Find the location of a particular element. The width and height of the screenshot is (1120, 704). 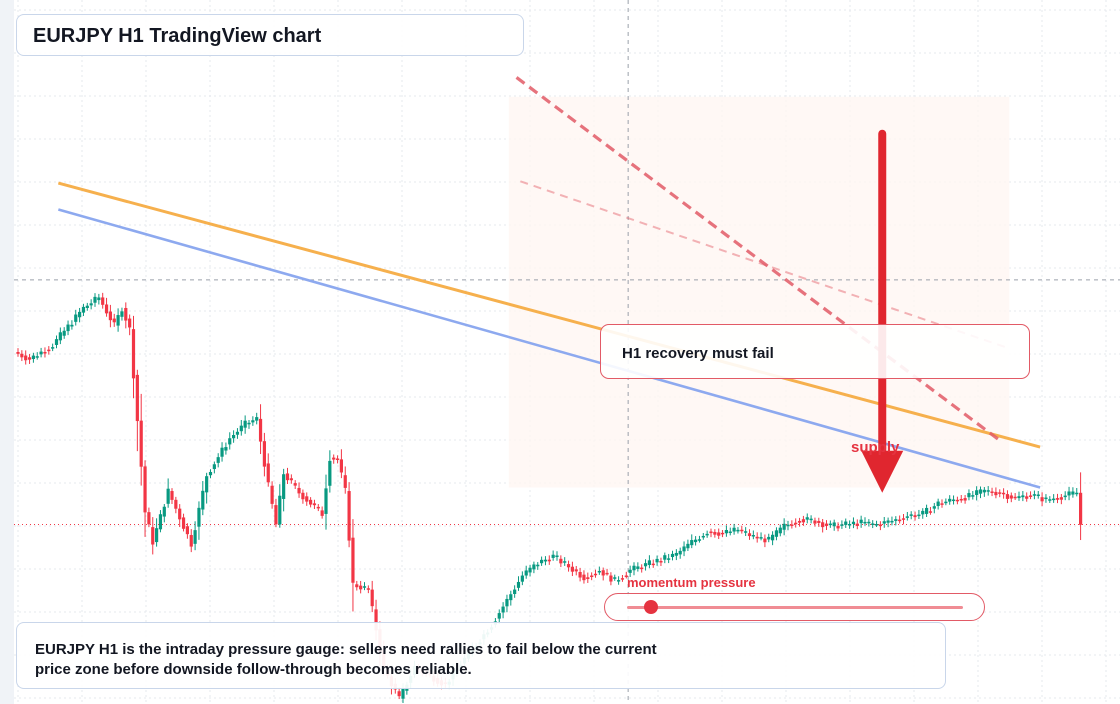

momentum-track is located at coordinates (795, 607).